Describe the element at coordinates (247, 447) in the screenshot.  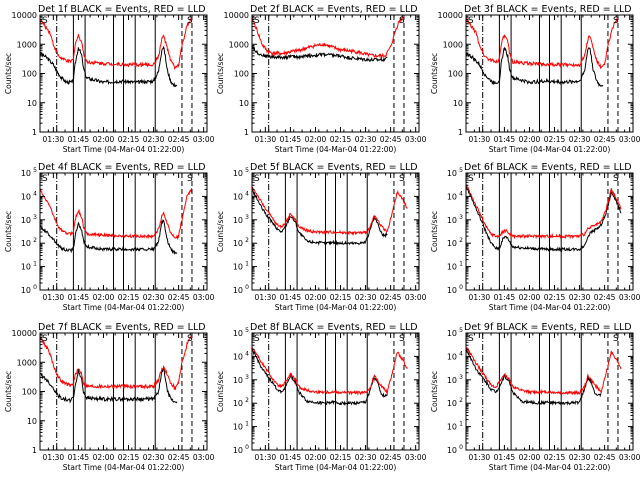
I see `y-tick-exponent: 0` at that location.